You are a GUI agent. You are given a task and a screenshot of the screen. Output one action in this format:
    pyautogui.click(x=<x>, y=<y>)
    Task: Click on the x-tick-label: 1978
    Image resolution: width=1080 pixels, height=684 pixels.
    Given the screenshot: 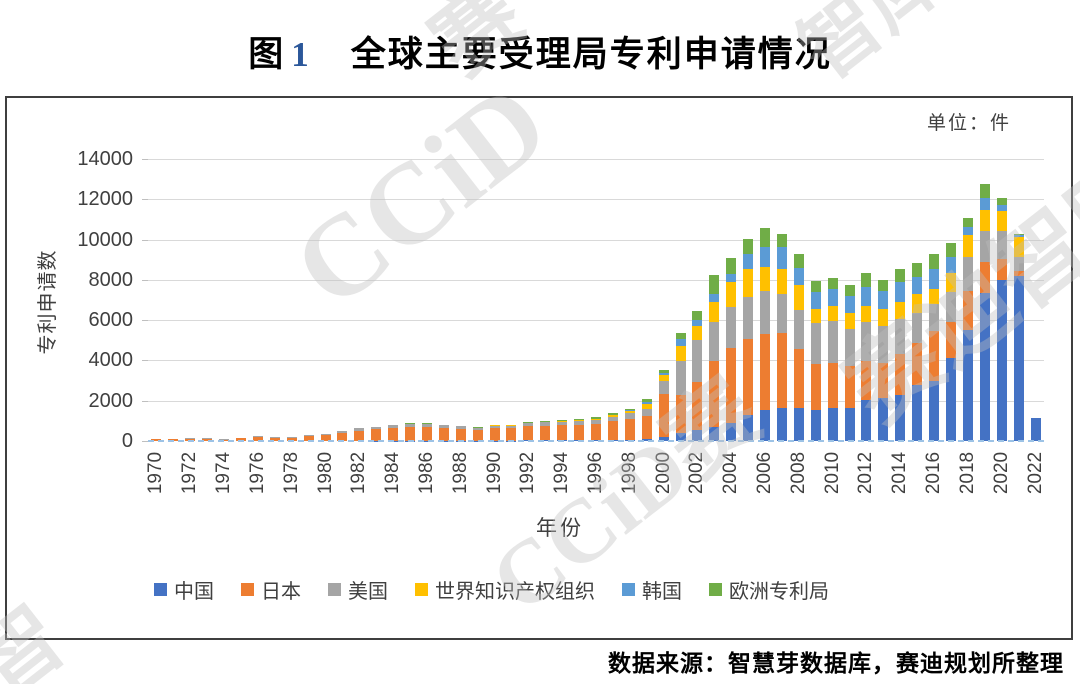 What is the action you would take?
    pyautogui.click(x=291, y=473)
    